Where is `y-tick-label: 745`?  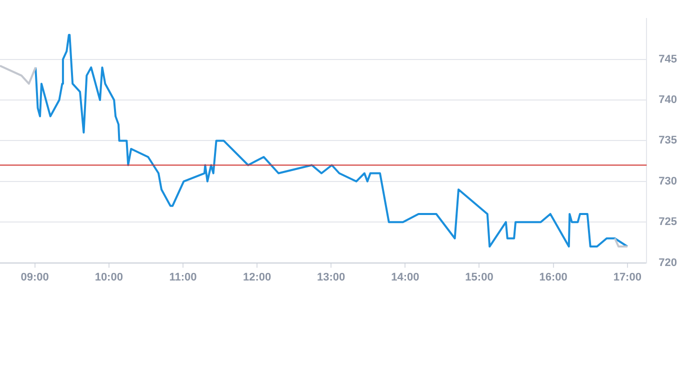 y-tick-label: 745 is located at coordinates (668, 59).